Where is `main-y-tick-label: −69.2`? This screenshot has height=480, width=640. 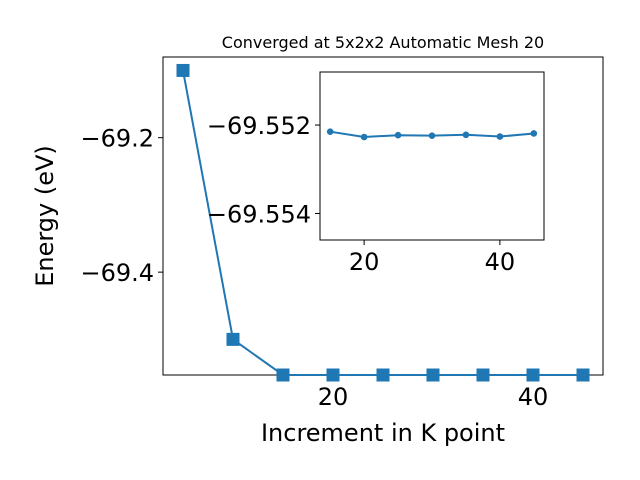 main-y-tick-label: −69.2 is located at coordinates (117, 139).